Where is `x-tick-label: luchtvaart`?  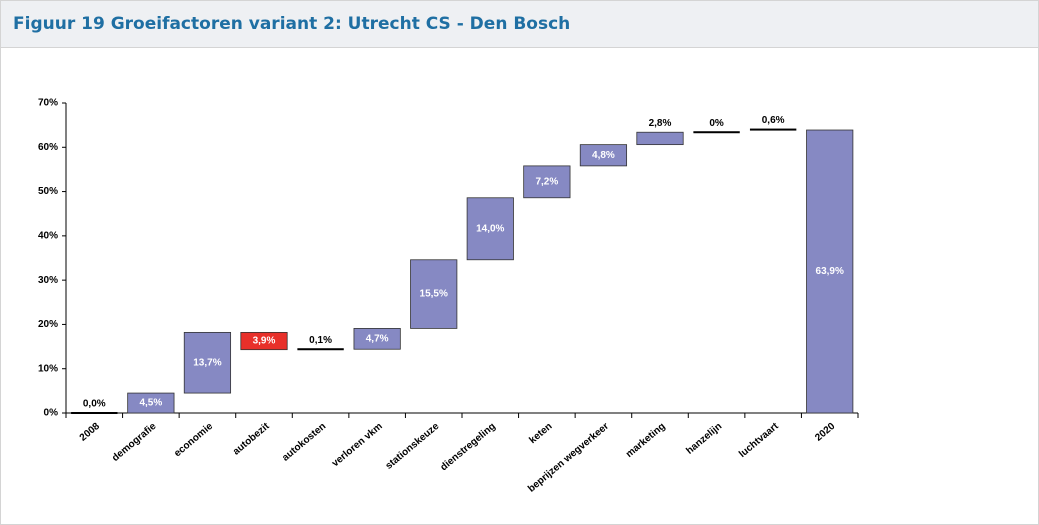 x-tick-label: luchtvaart is located at coordinates (759, 440).